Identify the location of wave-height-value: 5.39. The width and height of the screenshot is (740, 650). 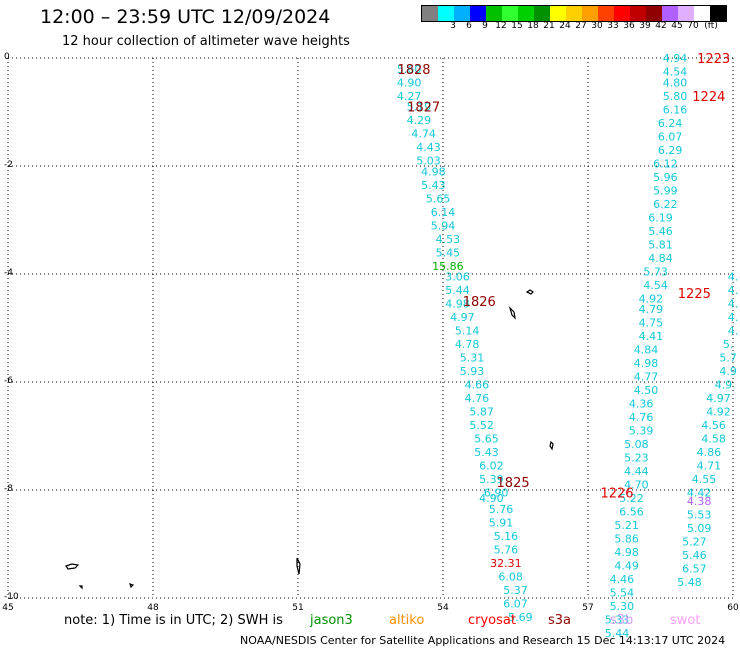
(641, 431).